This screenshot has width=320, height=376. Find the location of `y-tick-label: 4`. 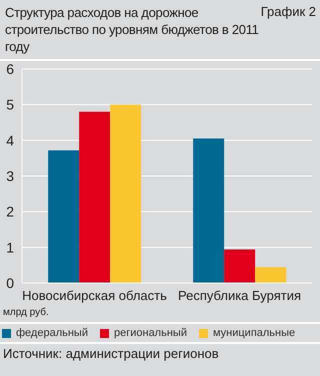

y-tick-label: 4 is located at coordinates (10, 140).